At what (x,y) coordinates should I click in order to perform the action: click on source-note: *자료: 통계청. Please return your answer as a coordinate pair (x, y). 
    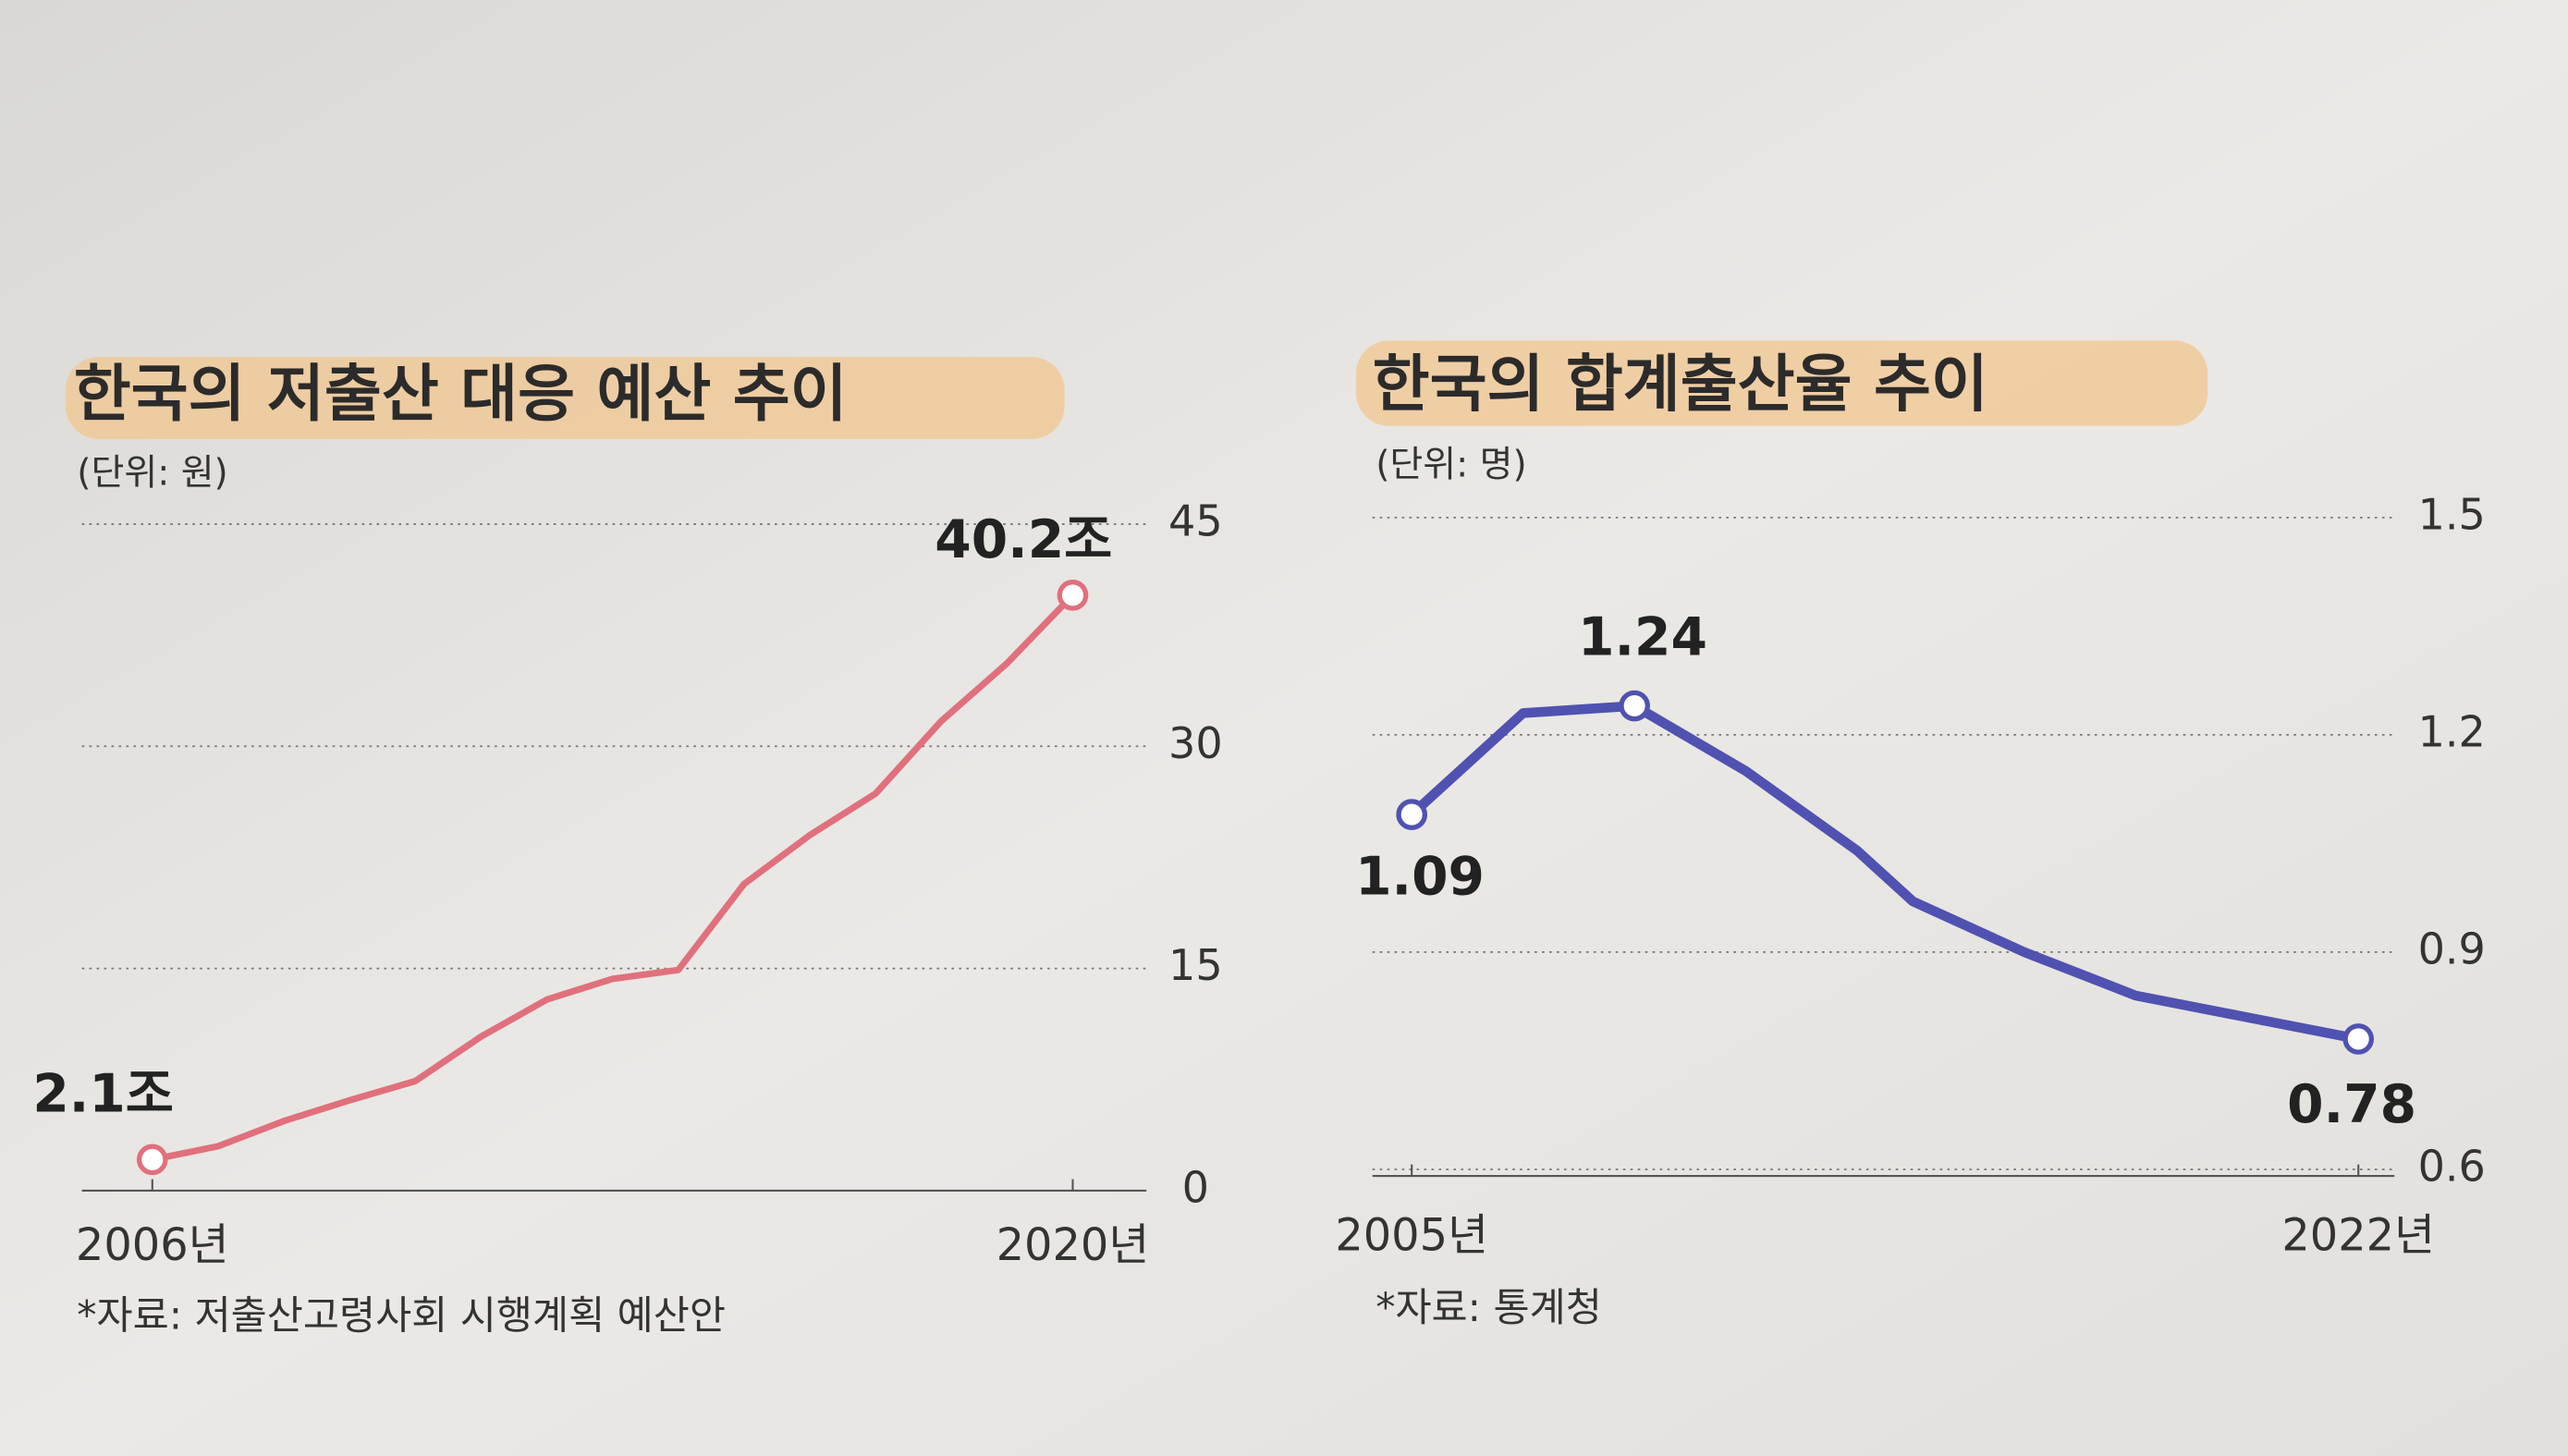
    Looking at the image, I should click on (1489, 1308).